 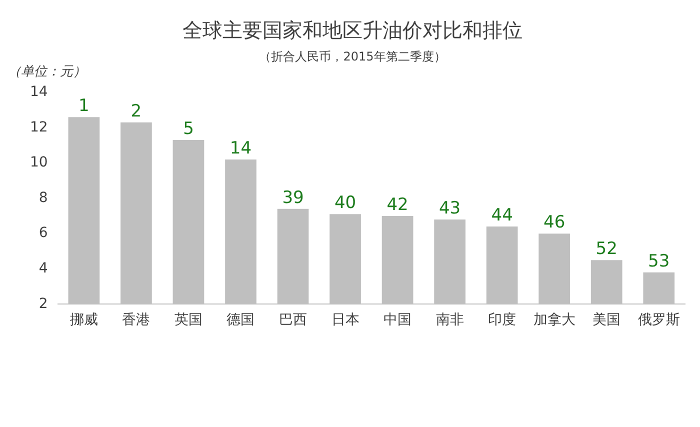 What do you see at coordinates (188, 320) in the screenshot?
I see `x-tick-label: 英国` at bounding box center [188, 320].